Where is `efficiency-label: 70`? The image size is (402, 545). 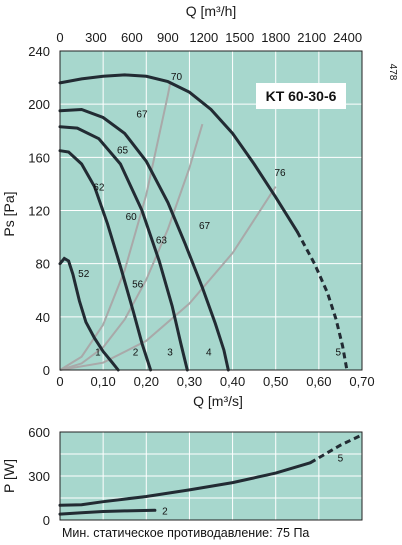
efficiency-label: 70 is located at coordinates (177, 77).